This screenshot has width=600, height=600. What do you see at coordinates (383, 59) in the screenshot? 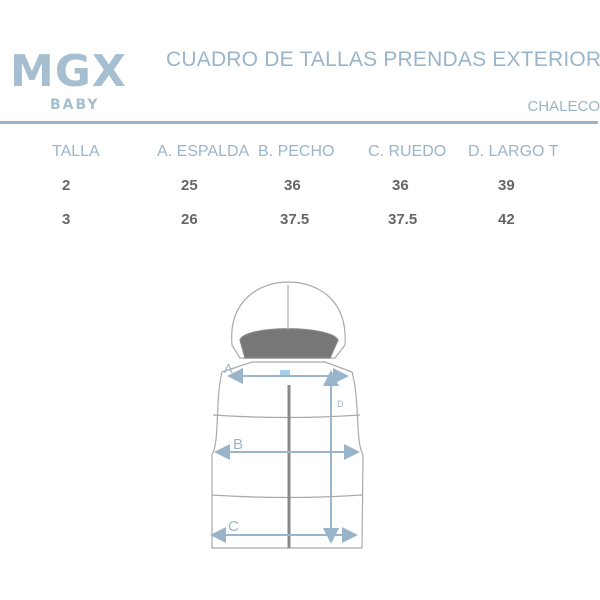
I see `page-title: CUADRO DE TALLAS PRENDAS EXTERIORES` at bounding box center [383, 59].